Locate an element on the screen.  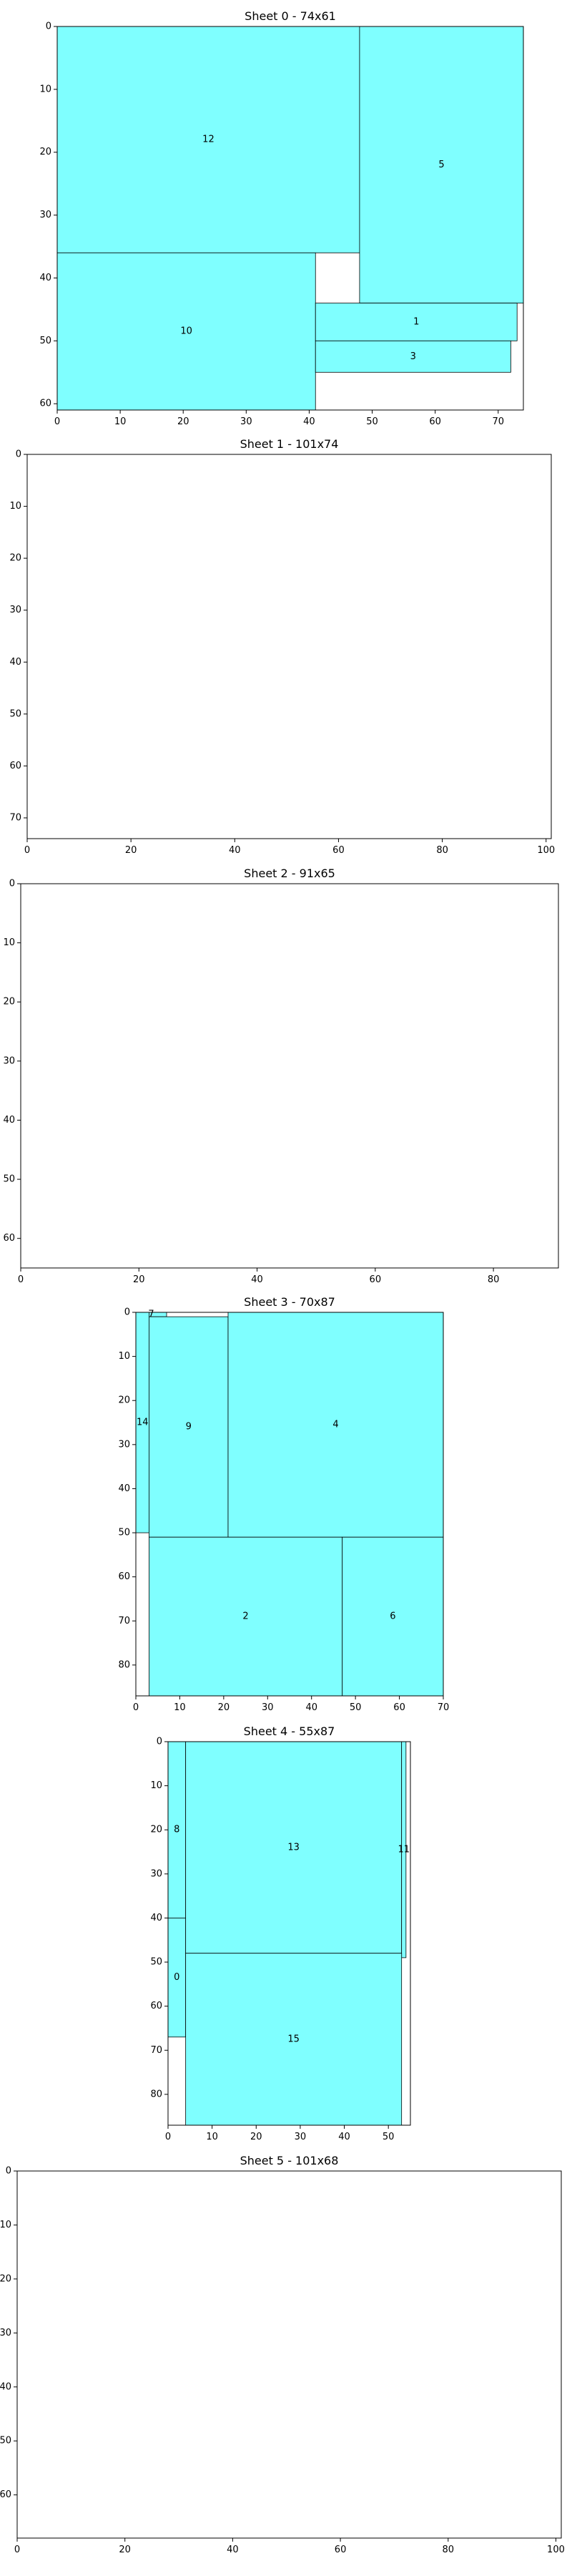
piece-label: 7 is located at coordinates (151, 1314).